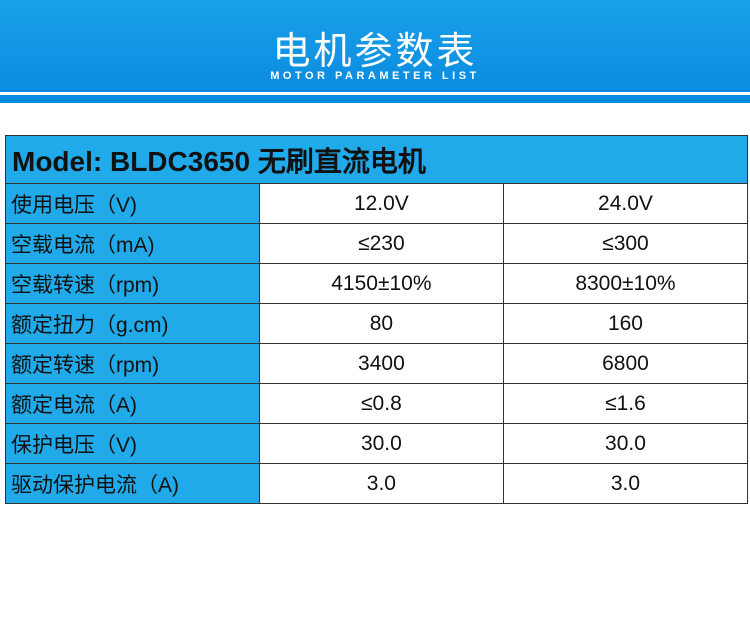 Image resolution: width=750 pixels, height=639 pixels. I want to click on header-line, so click(375, 99).